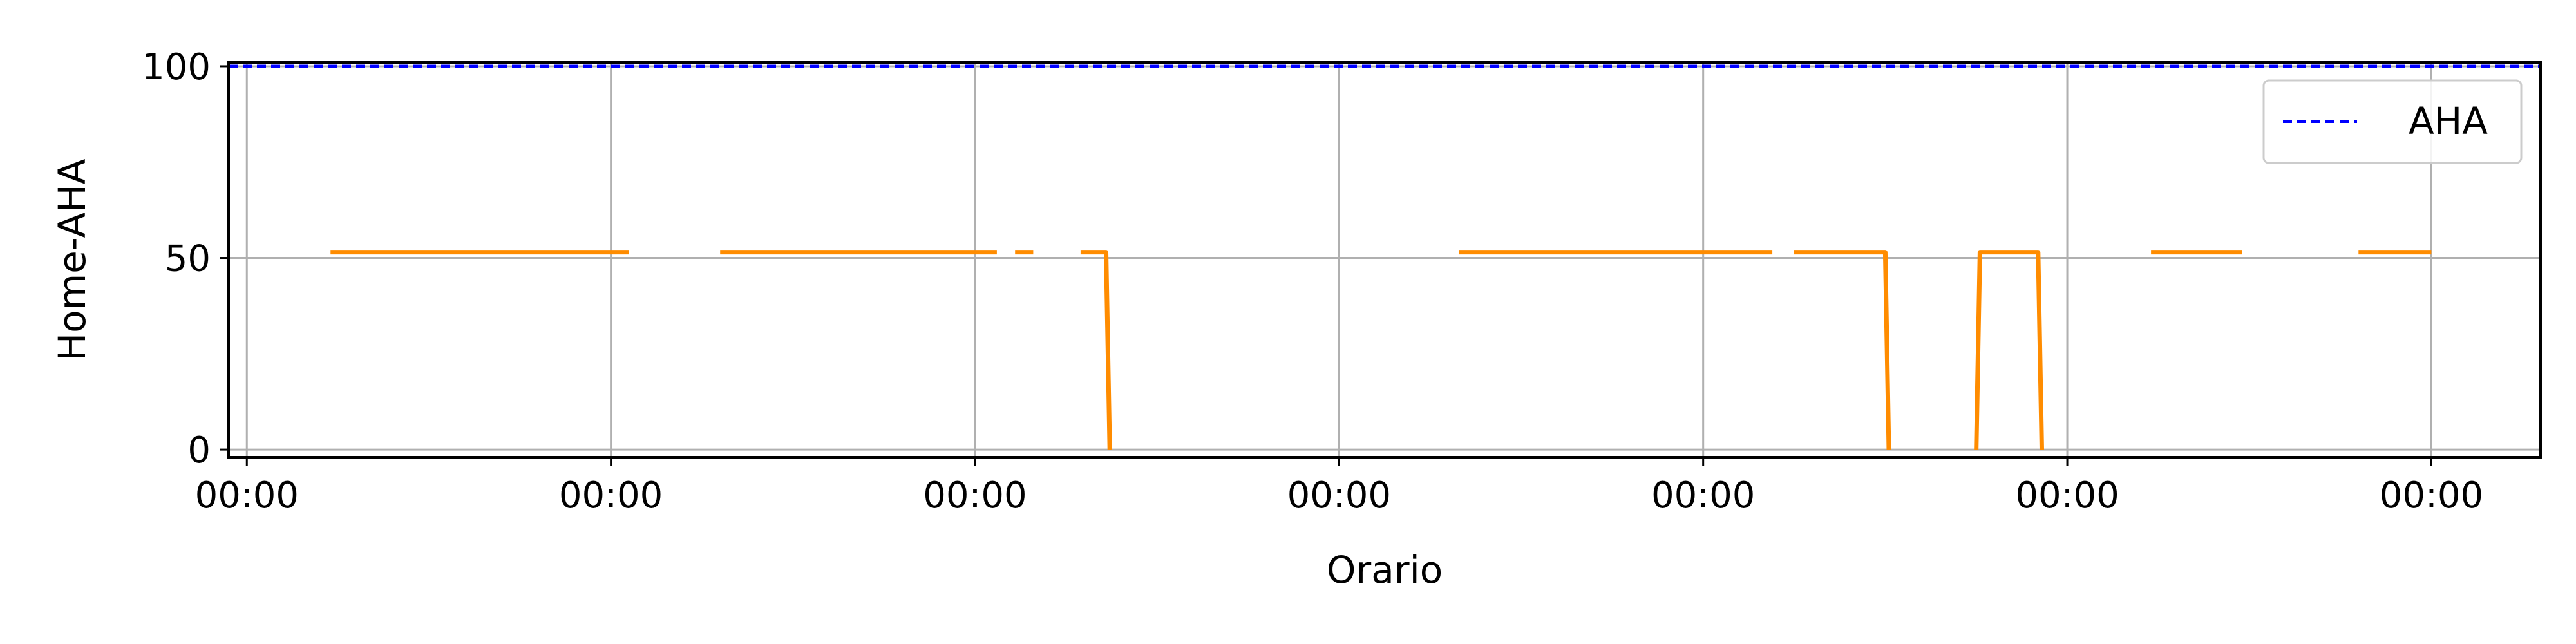 Image resolution: width=2576 pixels, height=644 pixels. I want to click on y-tick-label: 0, so click(199, 450).